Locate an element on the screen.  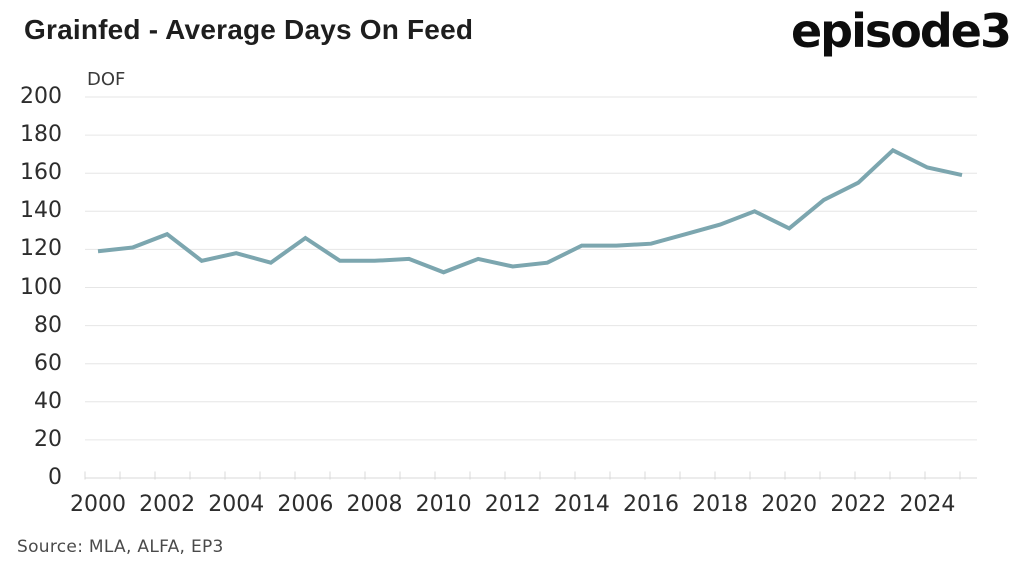
y-axis-title: DOF is located at coordinates (106, 79).